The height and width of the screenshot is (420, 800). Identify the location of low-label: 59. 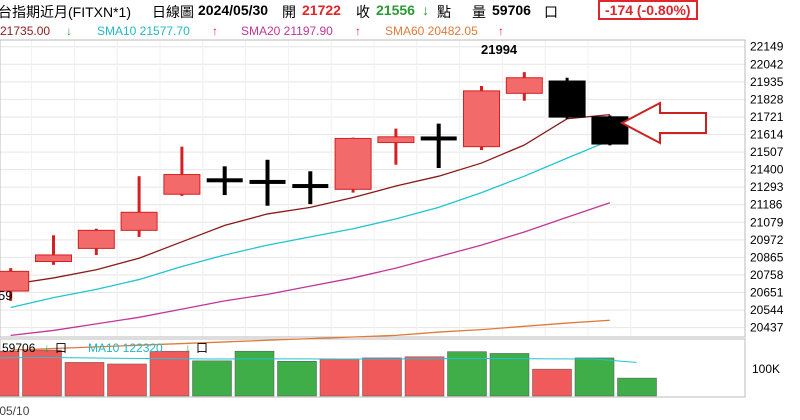
(6, 295).